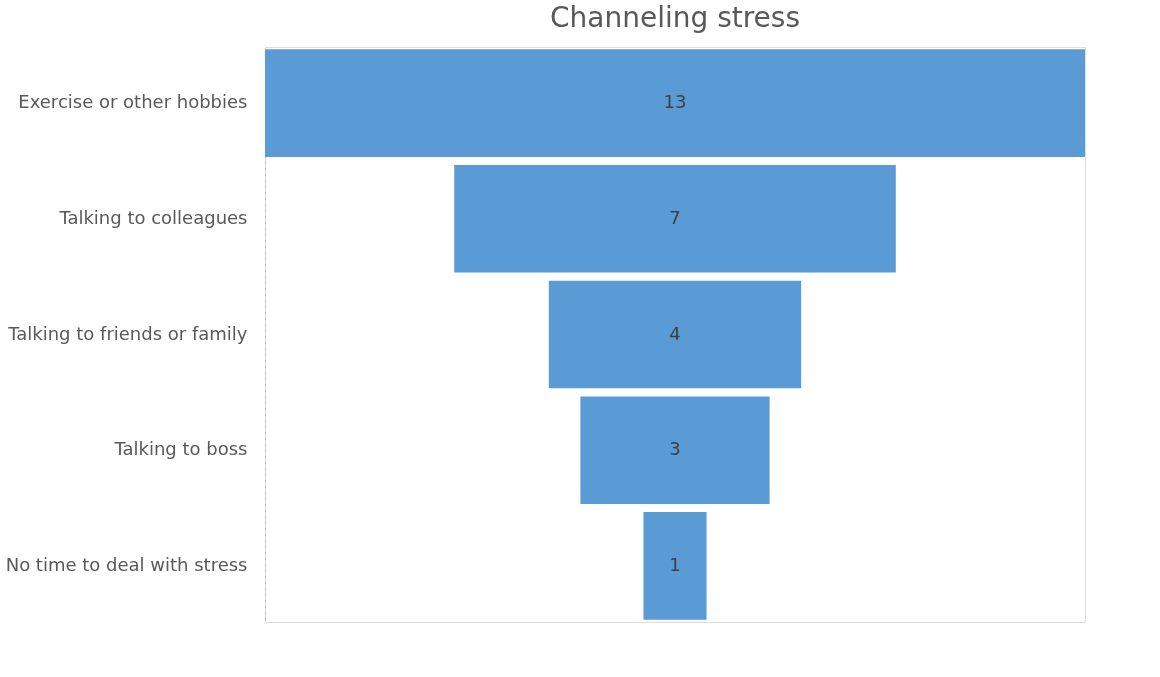 The height and width of the screenshot is (677, 1160). I want to click on data-label: 1, so click(675, 564).